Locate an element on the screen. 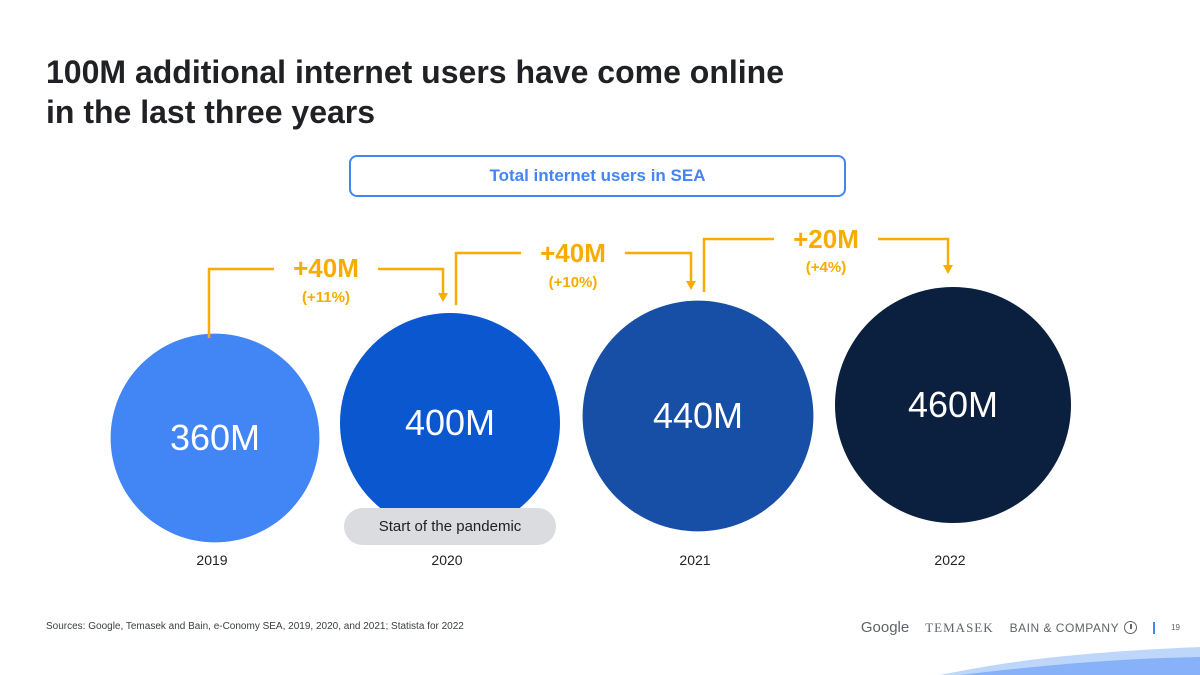 This screenshot has width=1200, height=675. year-label-2019: 2019 is located at coordinates (211, 560).